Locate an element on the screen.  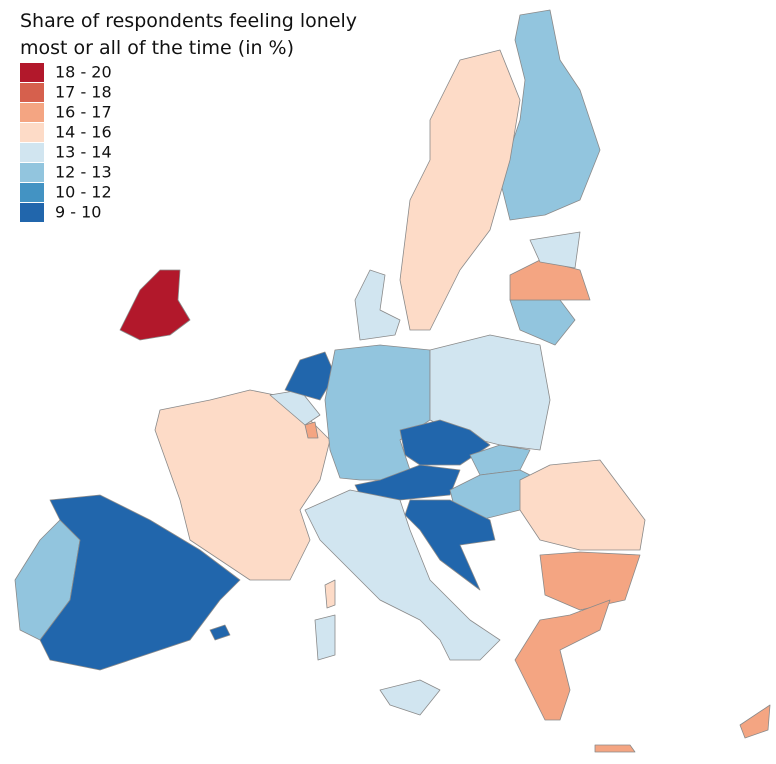
legend-label: 12 - 13 is located at coordinates (83, 172).